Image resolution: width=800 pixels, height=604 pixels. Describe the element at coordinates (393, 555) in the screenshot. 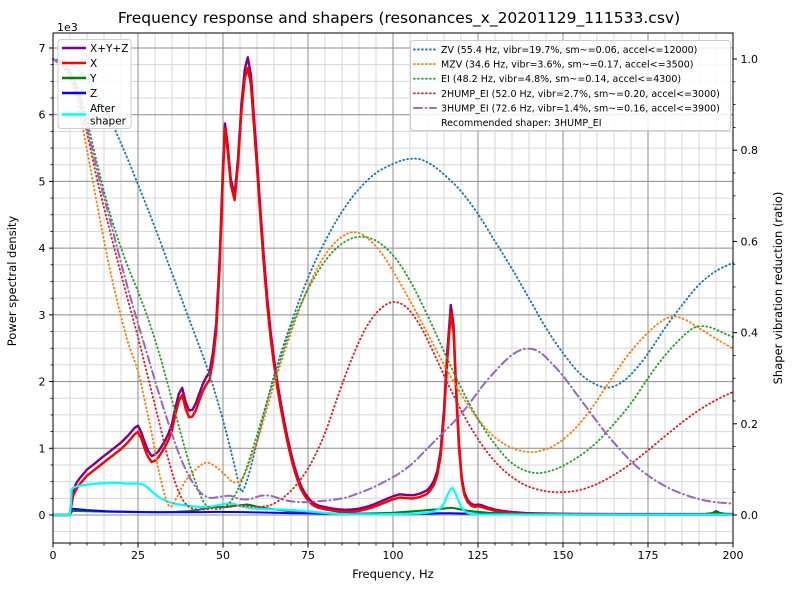

I see `x-tick-label: 100` at that location.